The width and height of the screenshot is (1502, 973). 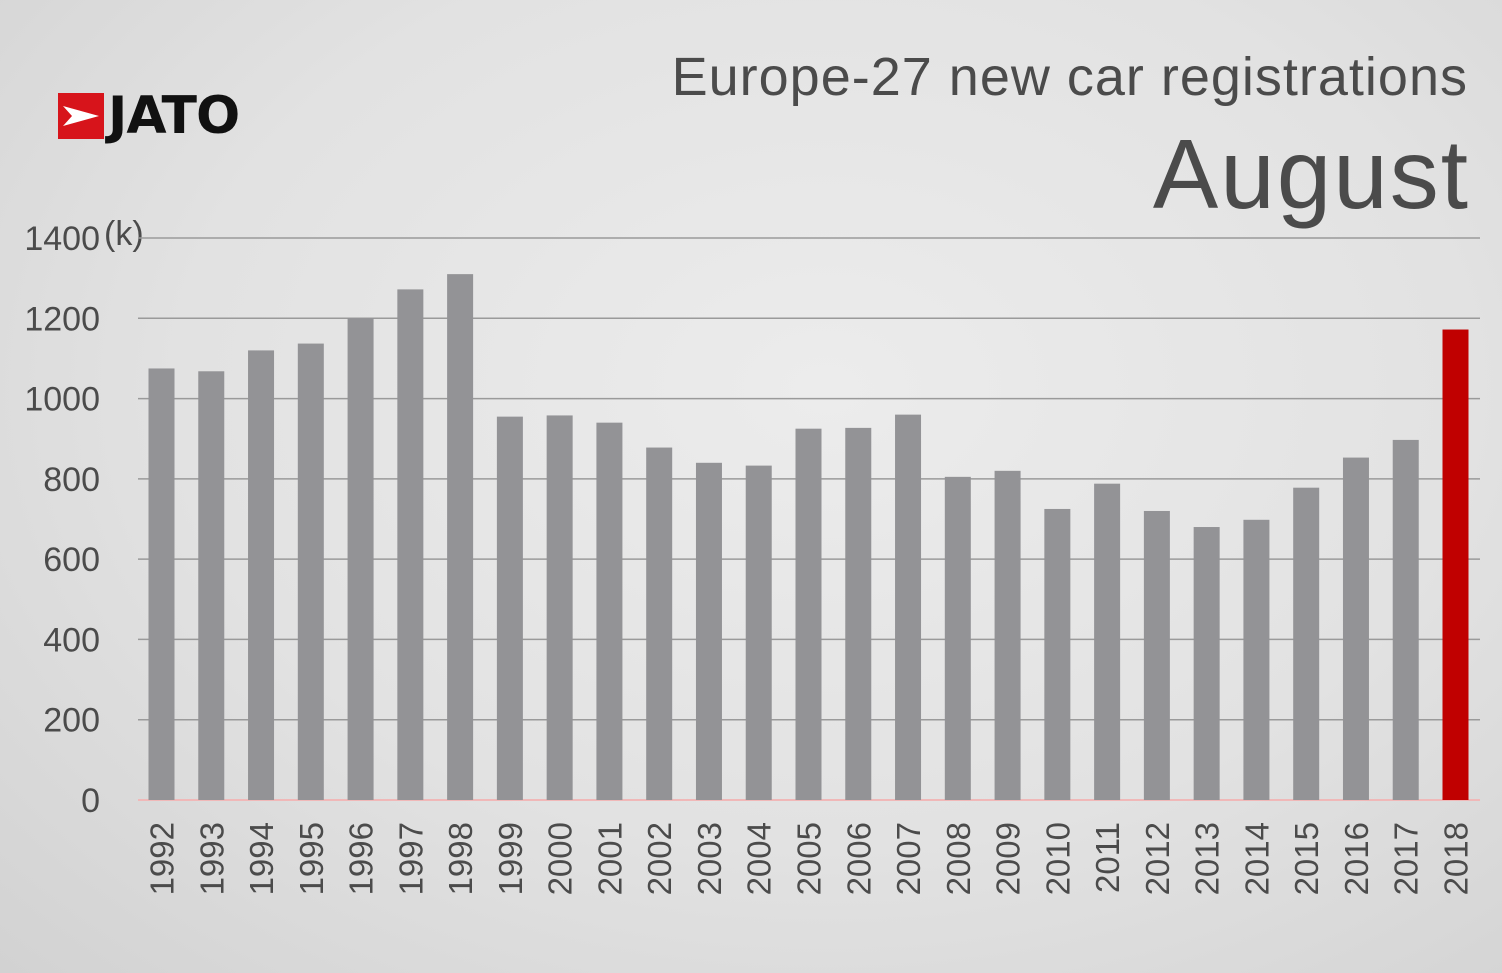 What do you see at coordinates (1206, 663) in the screenshot?
I see `bar-2013` at bounding box center [1206, 663].